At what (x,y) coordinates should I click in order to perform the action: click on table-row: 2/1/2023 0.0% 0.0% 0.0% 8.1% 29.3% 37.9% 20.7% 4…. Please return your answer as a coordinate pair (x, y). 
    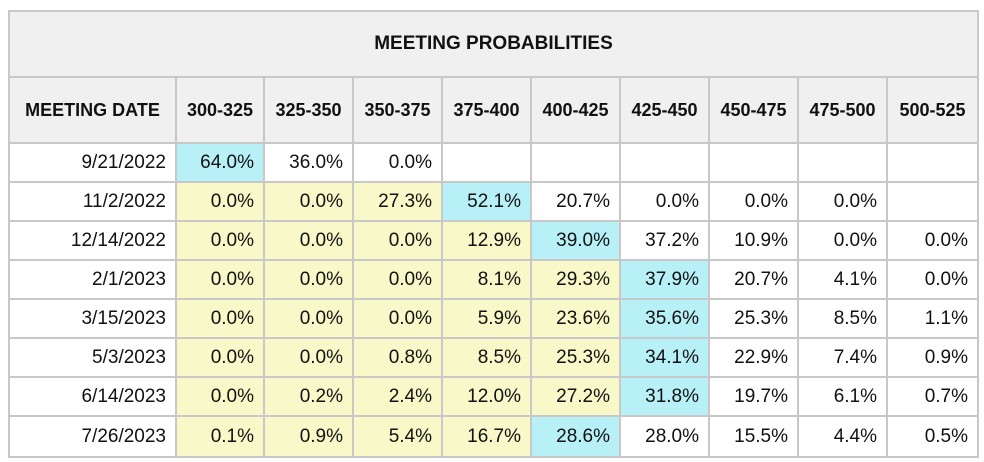
    Looking at the image, I should click on (493, 280).